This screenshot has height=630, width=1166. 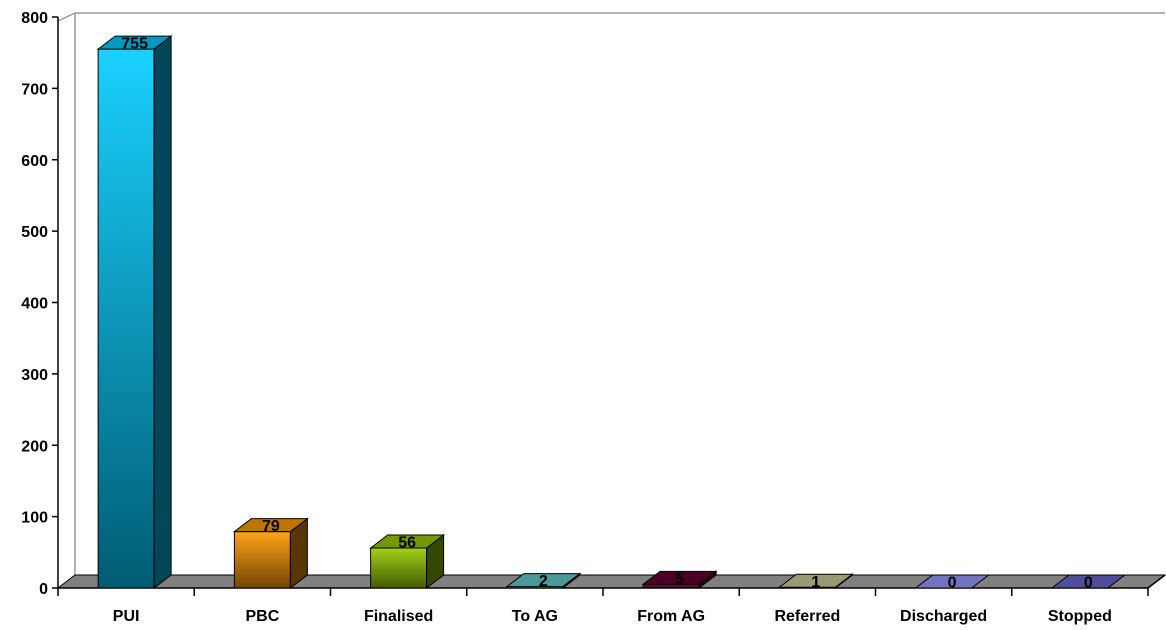 I want to click on y-tick-label: 100, so click(x=34, y=518).